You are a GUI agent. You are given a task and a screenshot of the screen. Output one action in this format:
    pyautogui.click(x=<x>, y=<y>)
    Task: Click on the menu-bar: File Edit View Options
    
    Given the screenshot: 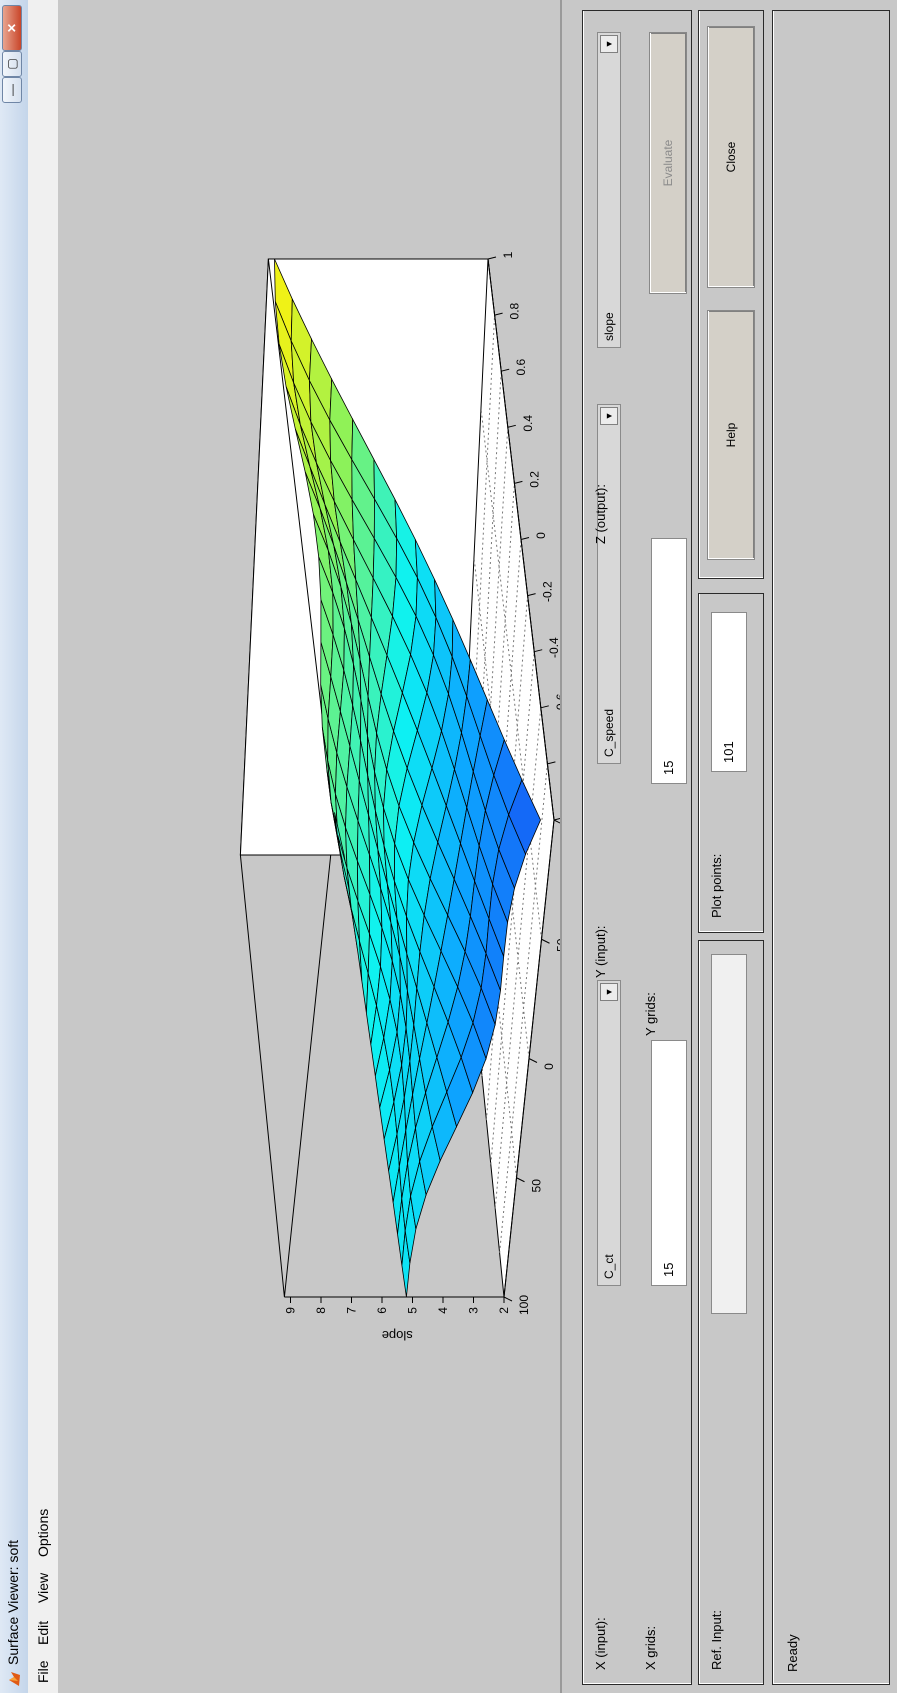 What is the action you would take?
    pyautogui.click(x=43, y=846)
    